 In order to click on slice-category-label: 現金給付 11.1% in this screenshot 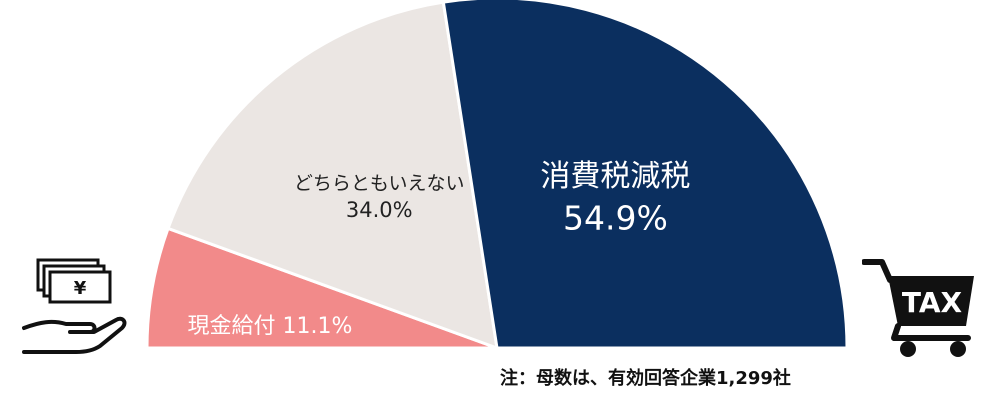, I will do `click(270, 326)`.